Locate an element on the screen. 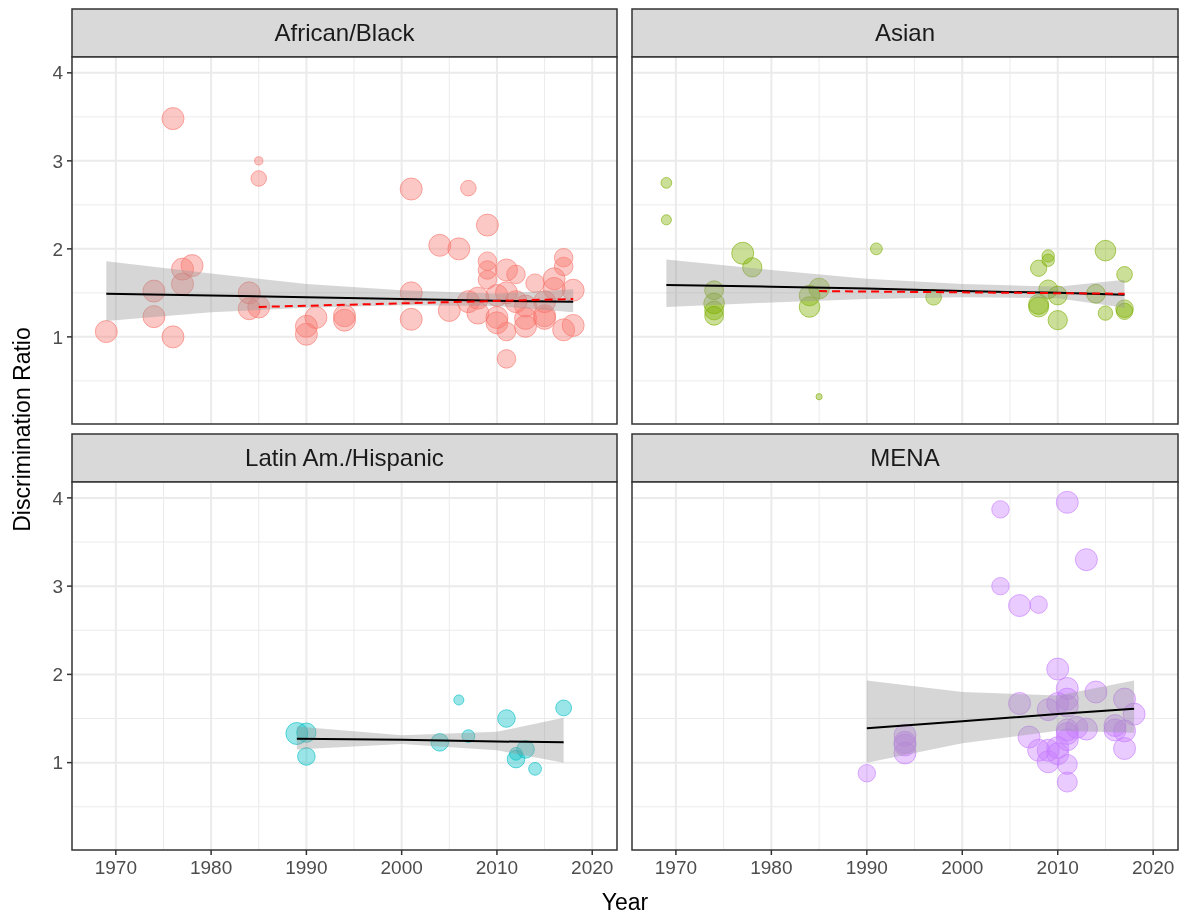  chart-title: Latin Am./Hispanic is located at coordinates (344, 458).